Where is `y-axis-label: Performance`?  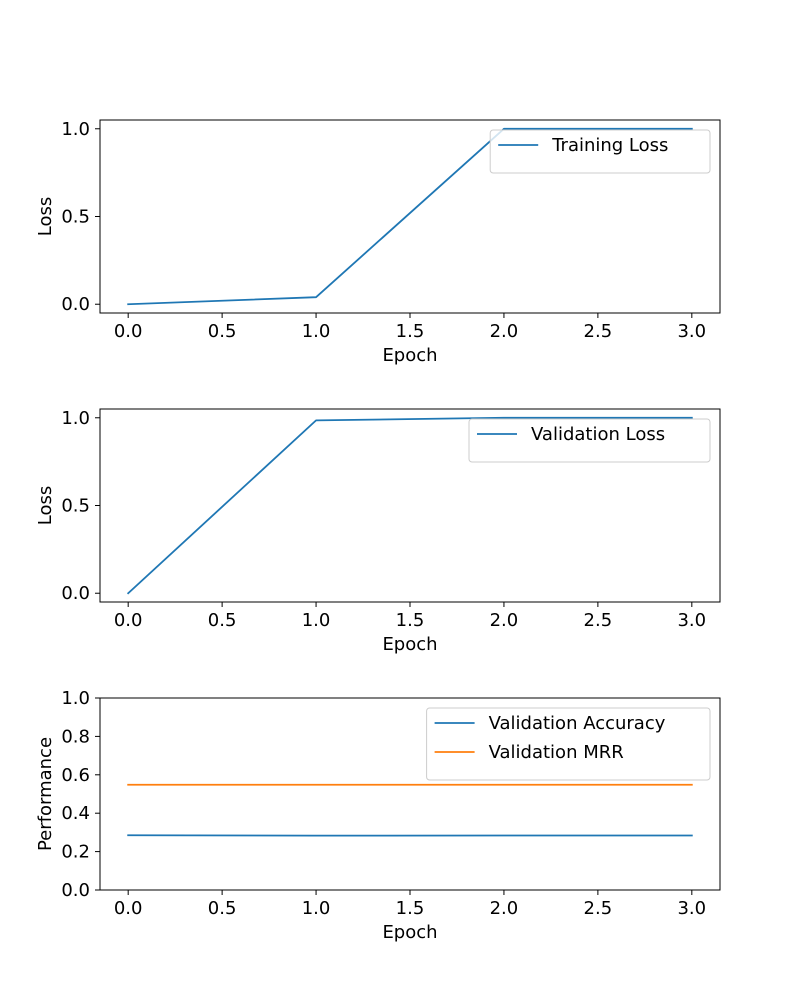
y-axis-label: Performance is located at coordinates (45, 794).